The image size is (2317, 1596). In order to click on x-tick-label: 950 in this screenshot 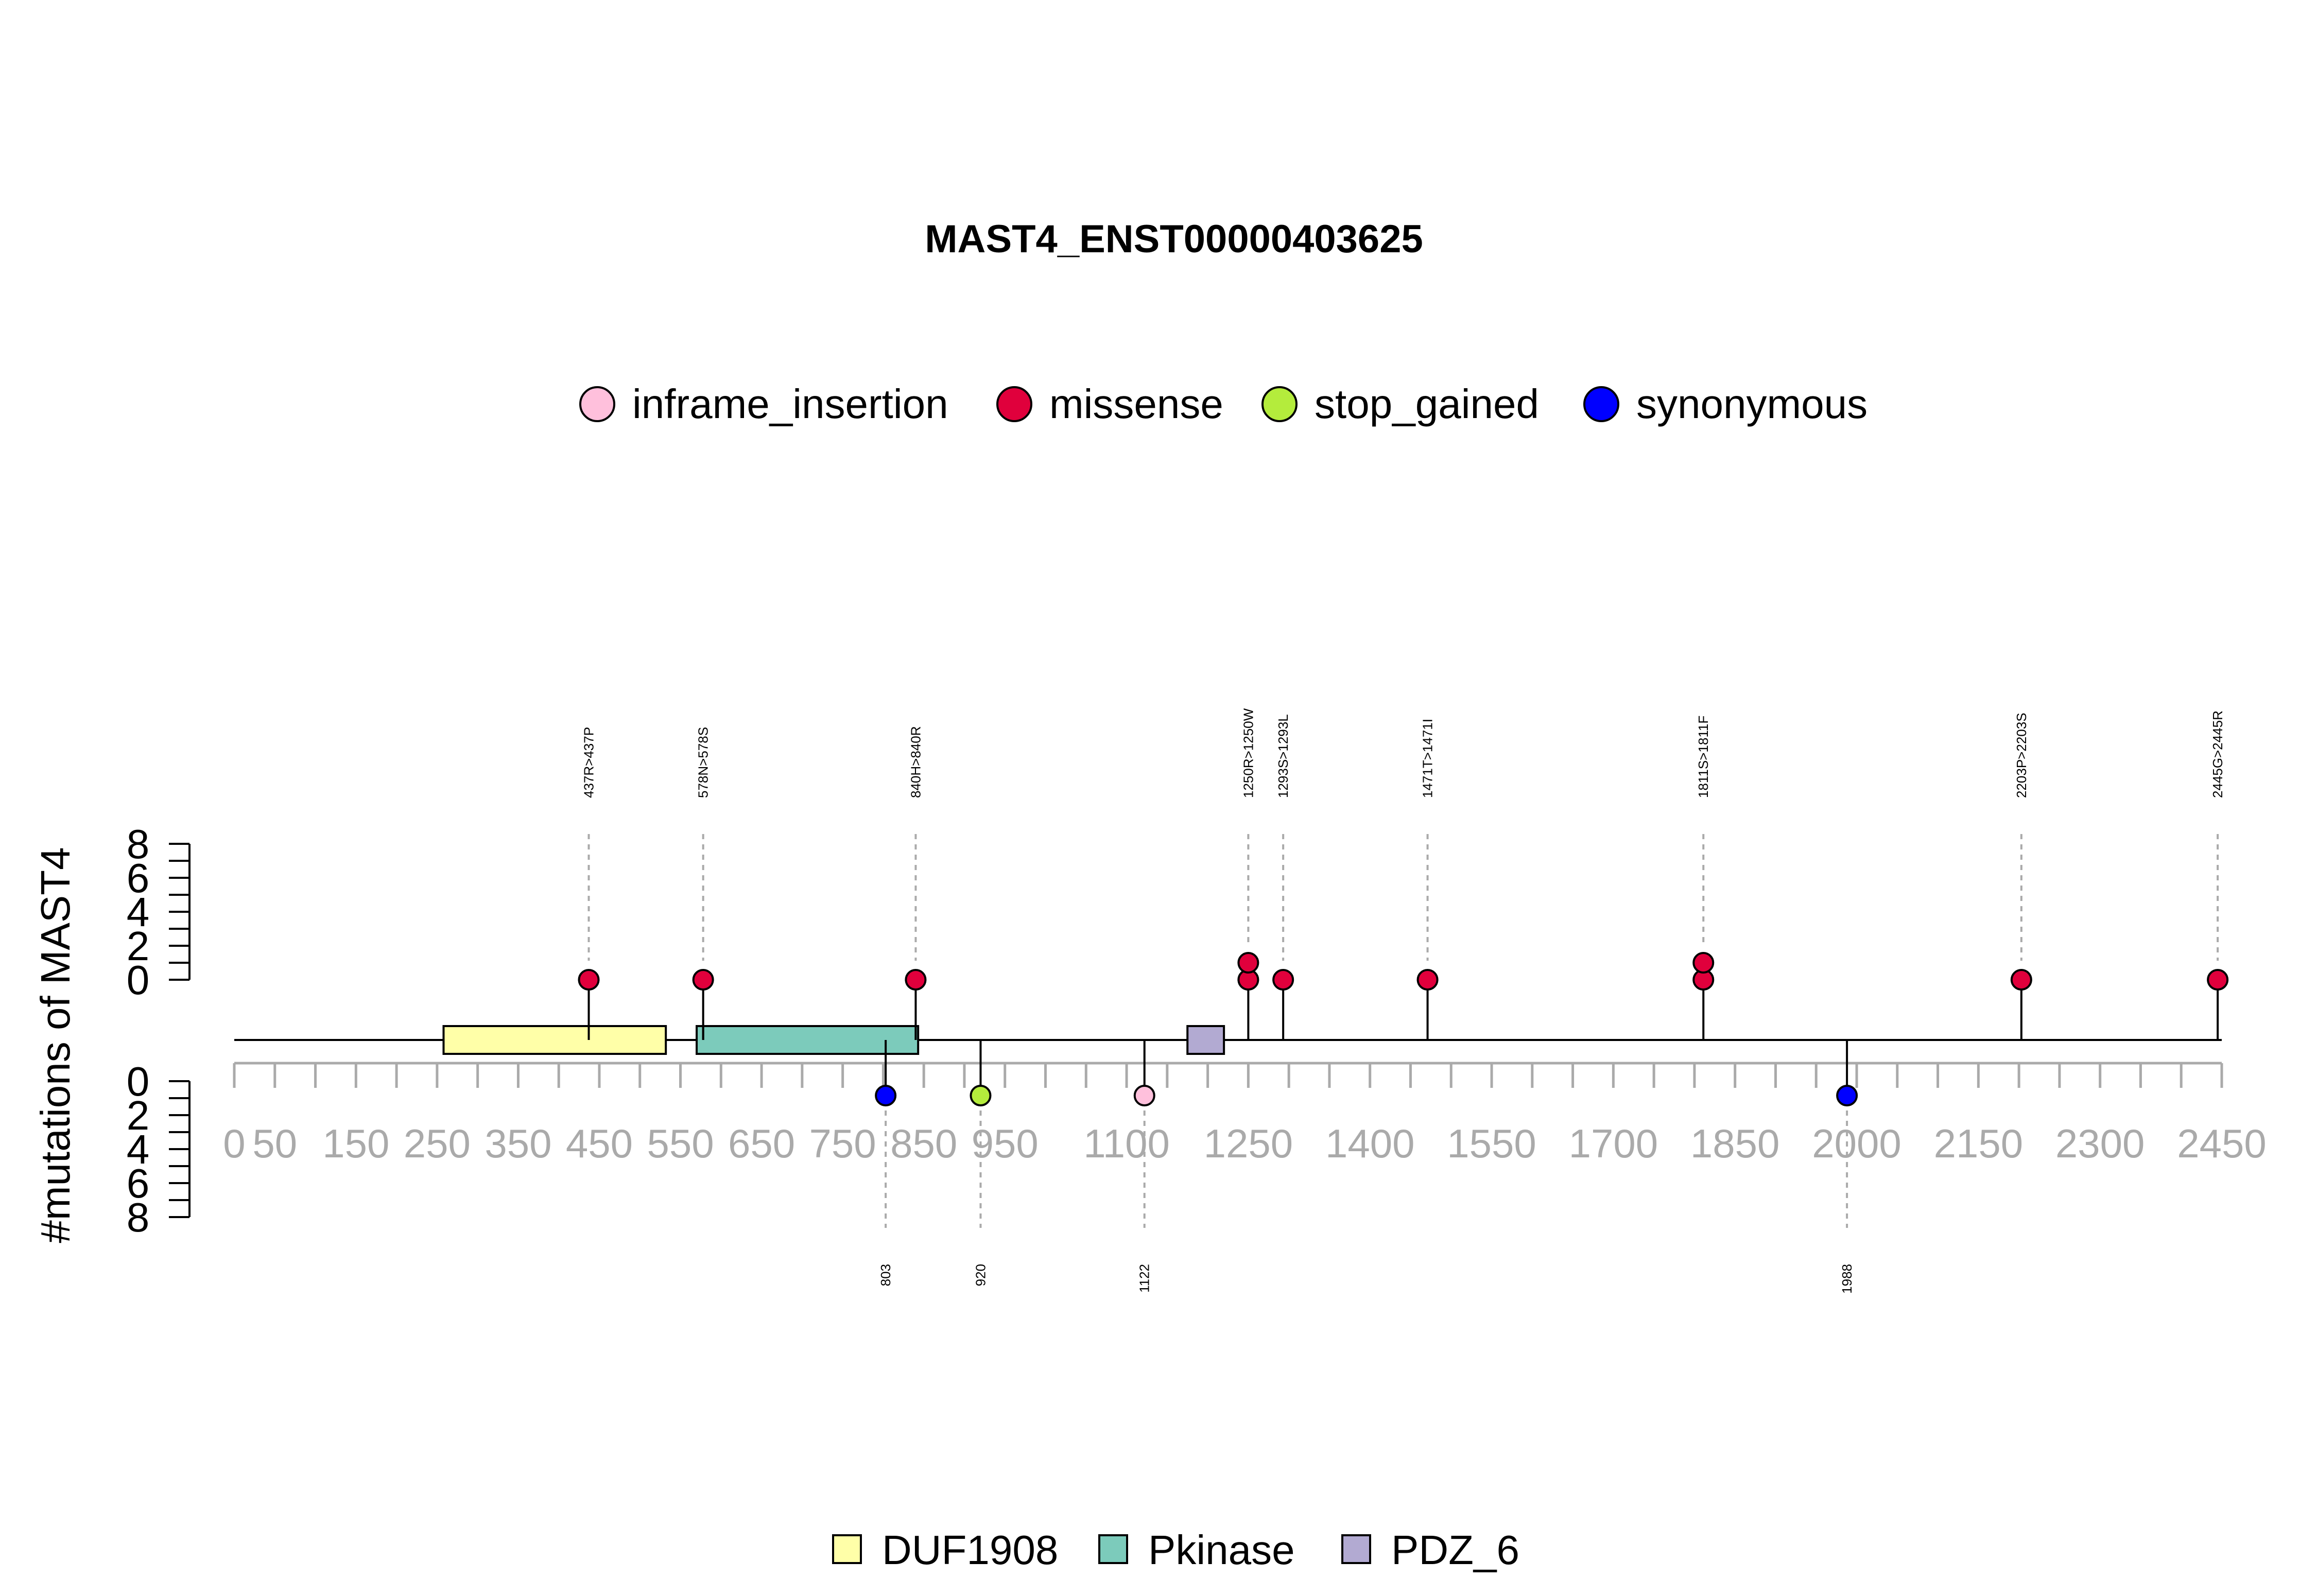, I will do `click(1005, 1144)`.